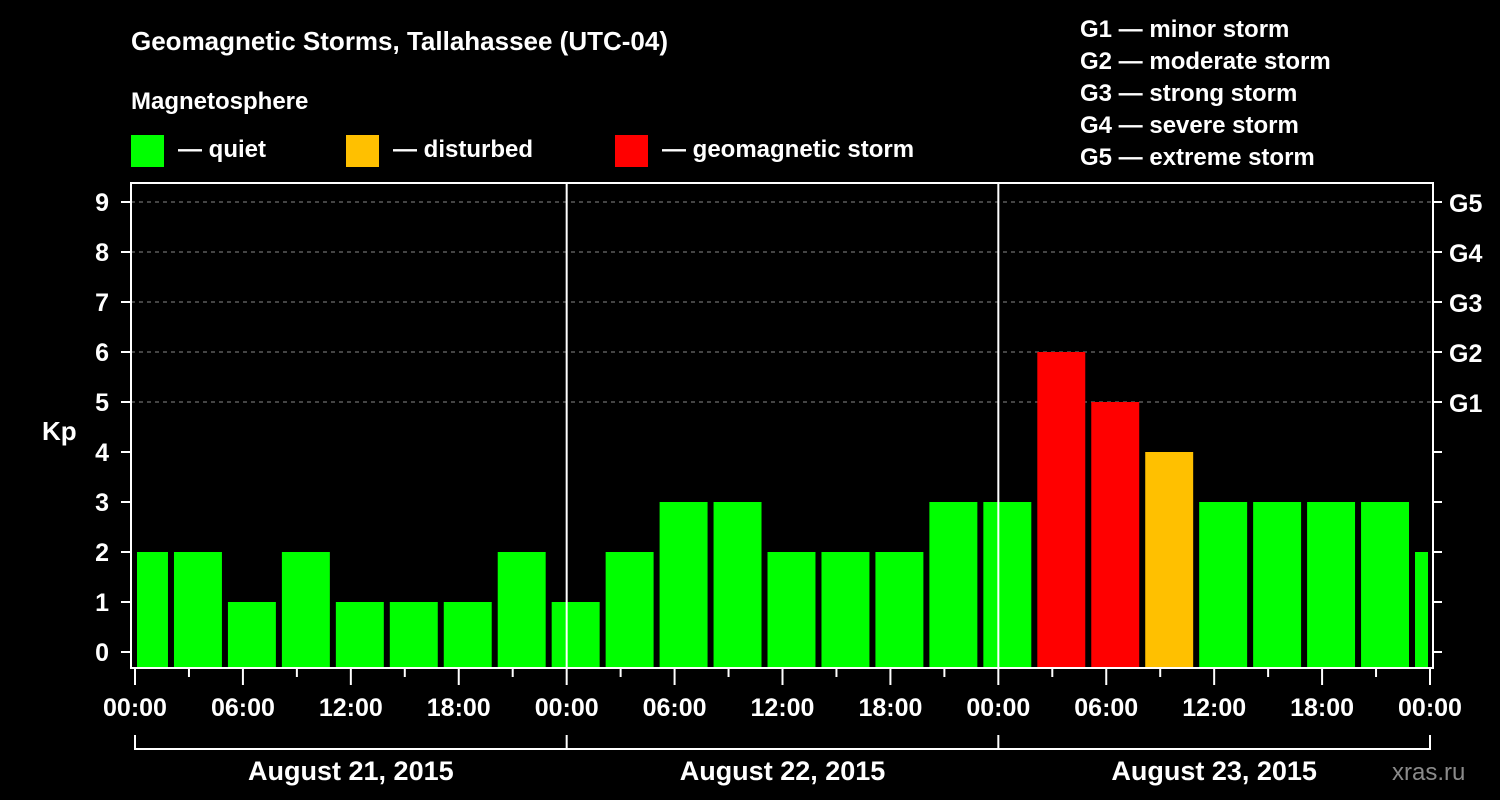 The image size is (1500, 800). What do you see at coordinates (362, 151) in the screenshot?
I see `legend-swatch-disturbed` at bounding box center [362, 151].